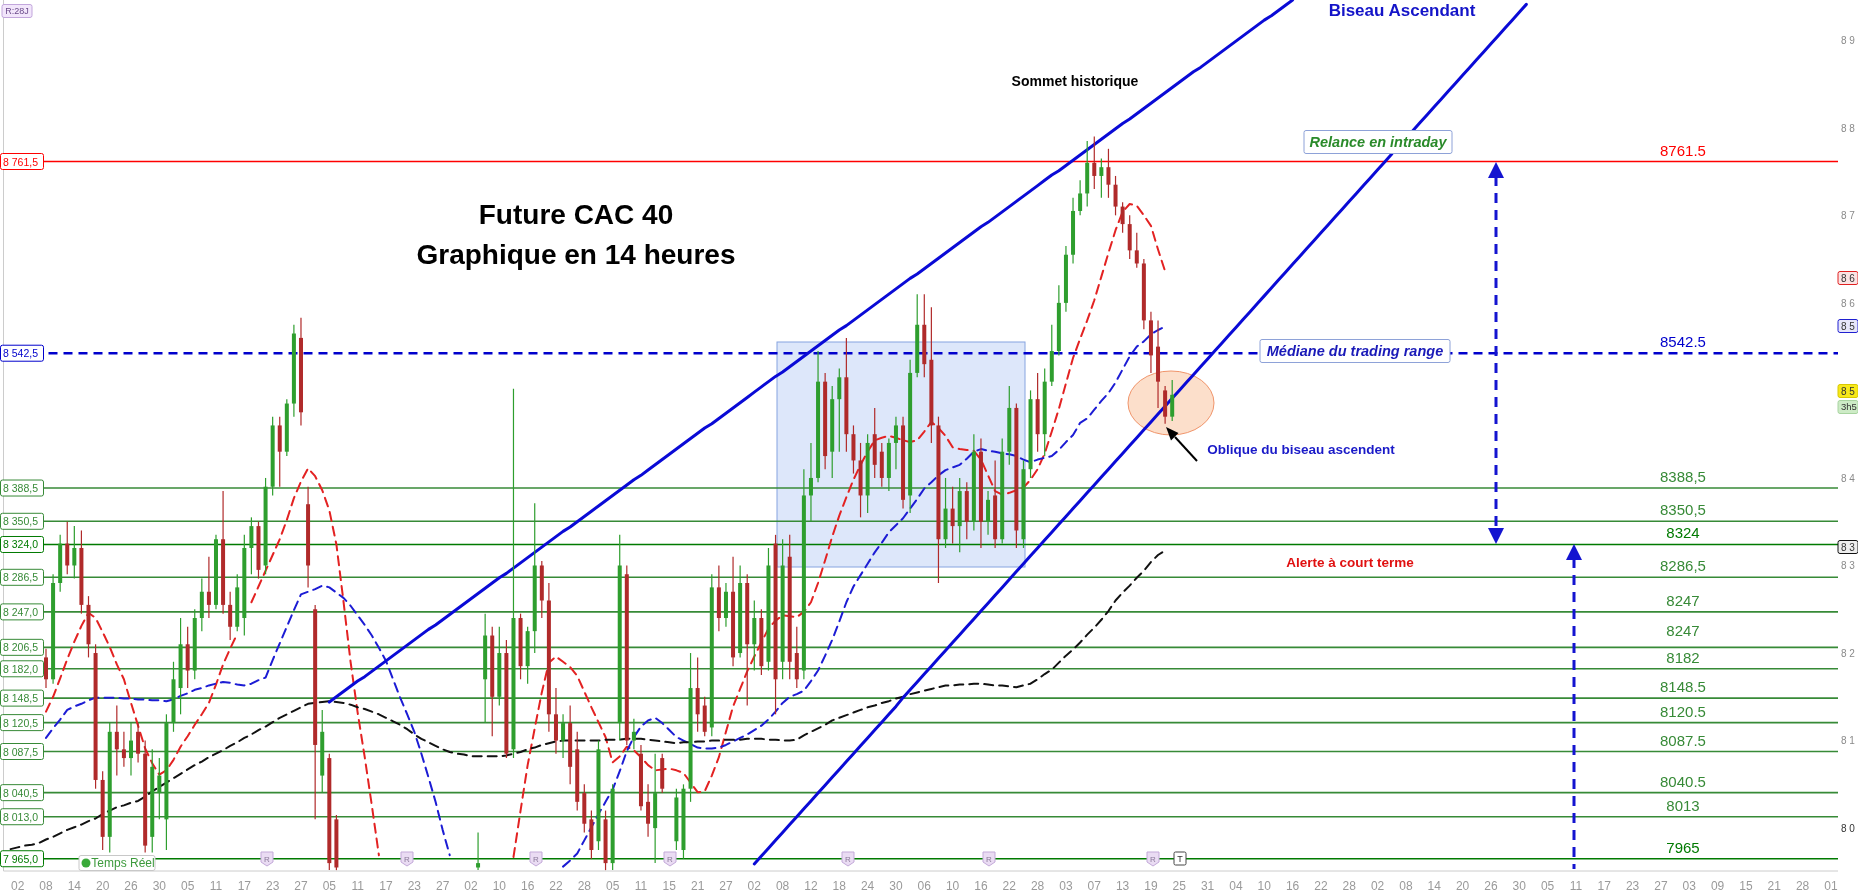 The image size is (1858, 891). Describe the element at coordinates (1350, 562) in the screenshot. I see `annotation: Alerte à court terme` at that location.